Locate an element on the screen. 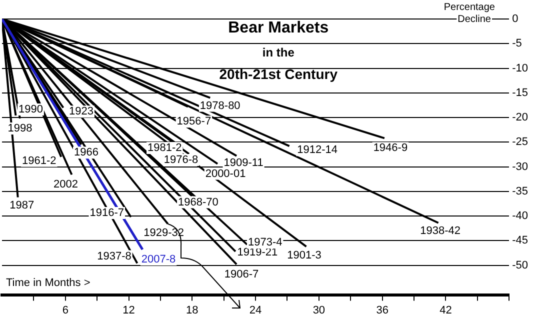 This screenshot has width=535, height=320. series-label: 1968-70 is located at coordinates (198, 202).